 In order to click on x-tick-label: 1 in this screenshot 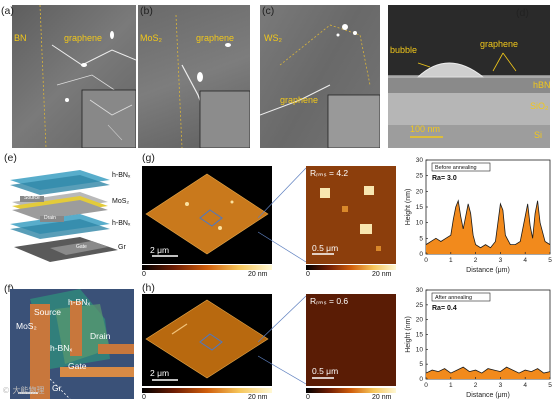, I will do `click(451, 385)`.